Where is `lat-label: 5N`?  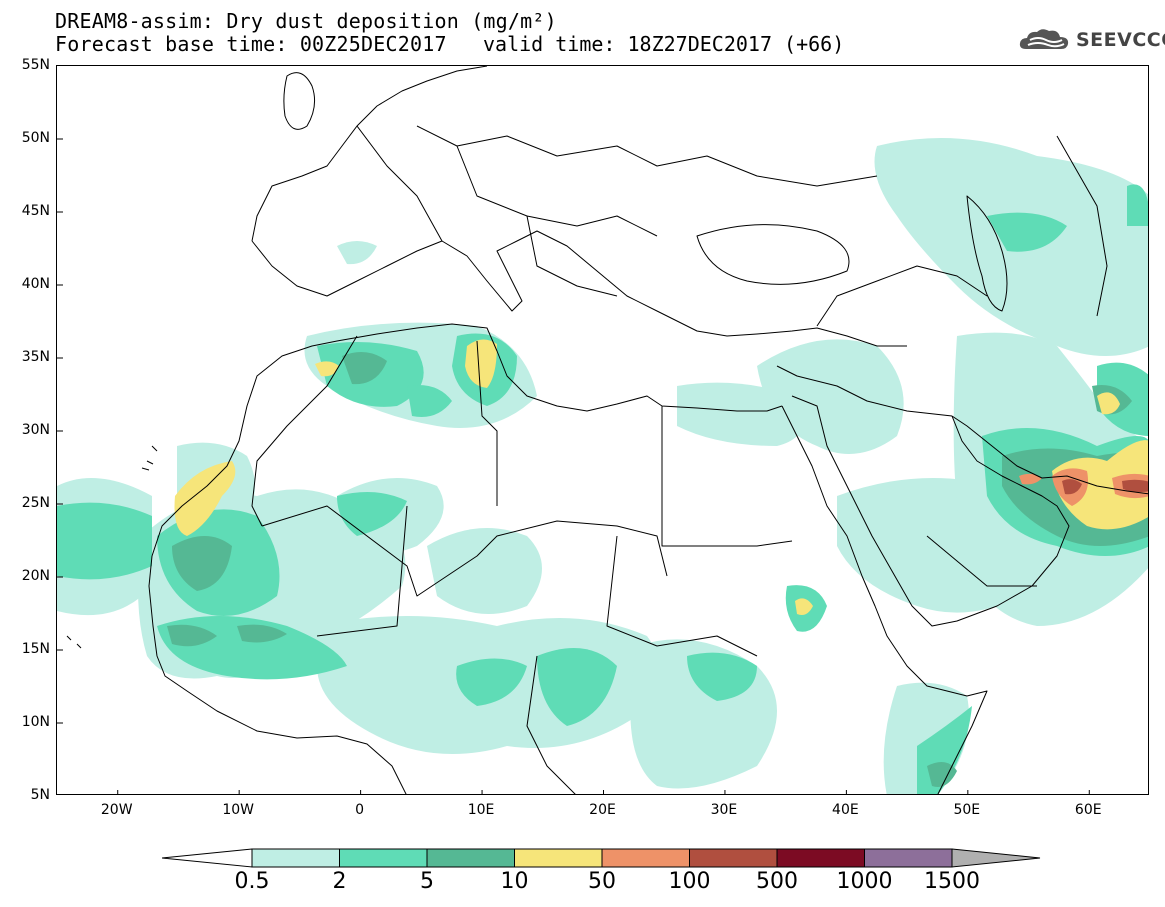 lat-label: 5N is located at coordinates (40, 795).